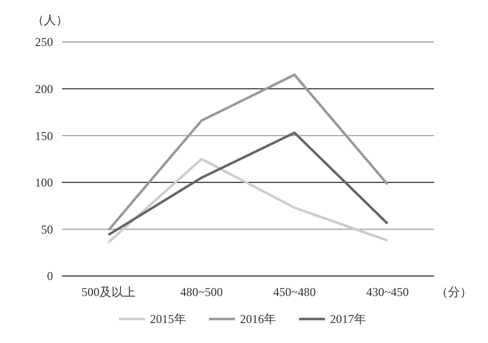 This screenshot has height=343, width=488. I want to click on x-tick-label: 500及以上, so click(109, 292).